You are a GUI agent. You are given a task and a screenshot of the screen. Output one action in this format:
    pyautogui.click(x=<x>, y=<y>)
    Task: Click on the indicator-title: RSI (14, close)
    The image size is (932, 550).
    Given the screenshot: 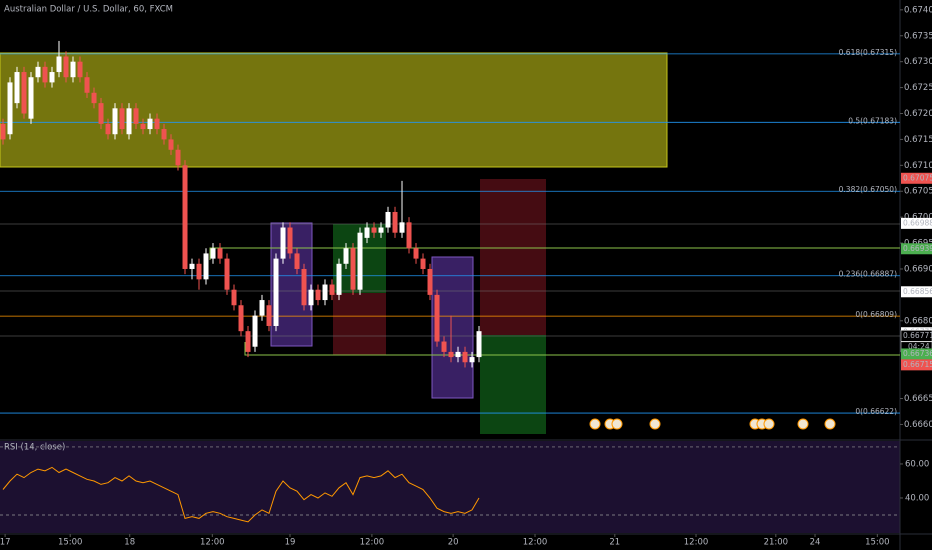 What is the action you would take?
    pyautogui.click(x=34, y=448)
    